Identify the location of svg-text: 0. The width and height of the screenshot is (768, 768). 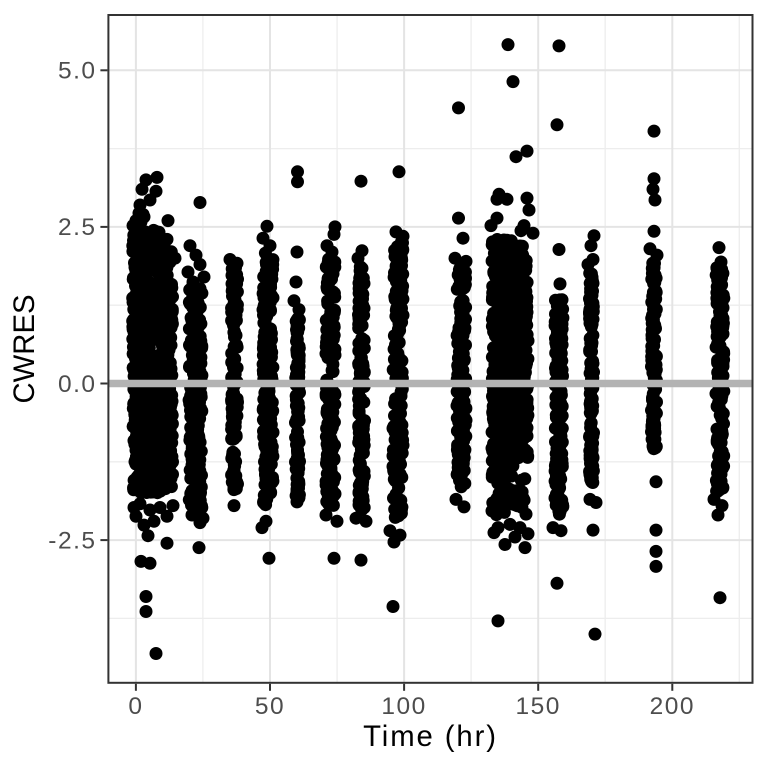
(135, 706).